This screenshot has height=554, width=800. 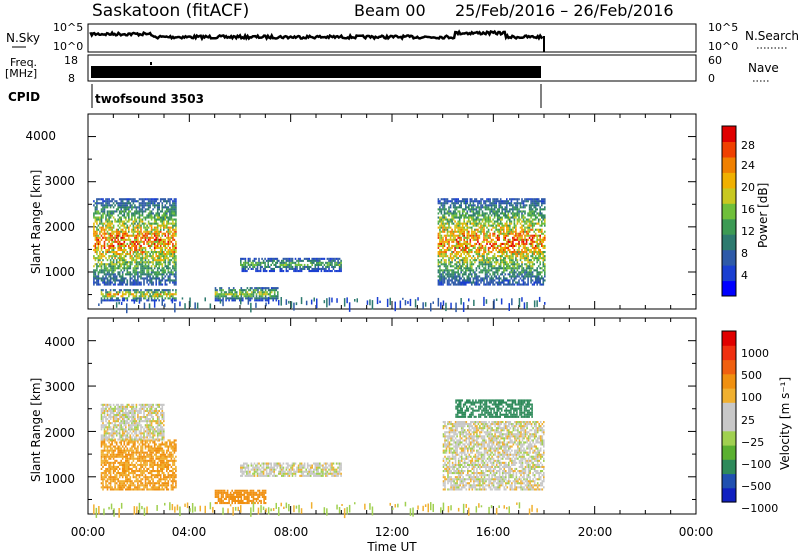 What do you see at coordinates (316, 35) in the screenshot?
I see `nsky-series-line` at bounding box center [316, 35].